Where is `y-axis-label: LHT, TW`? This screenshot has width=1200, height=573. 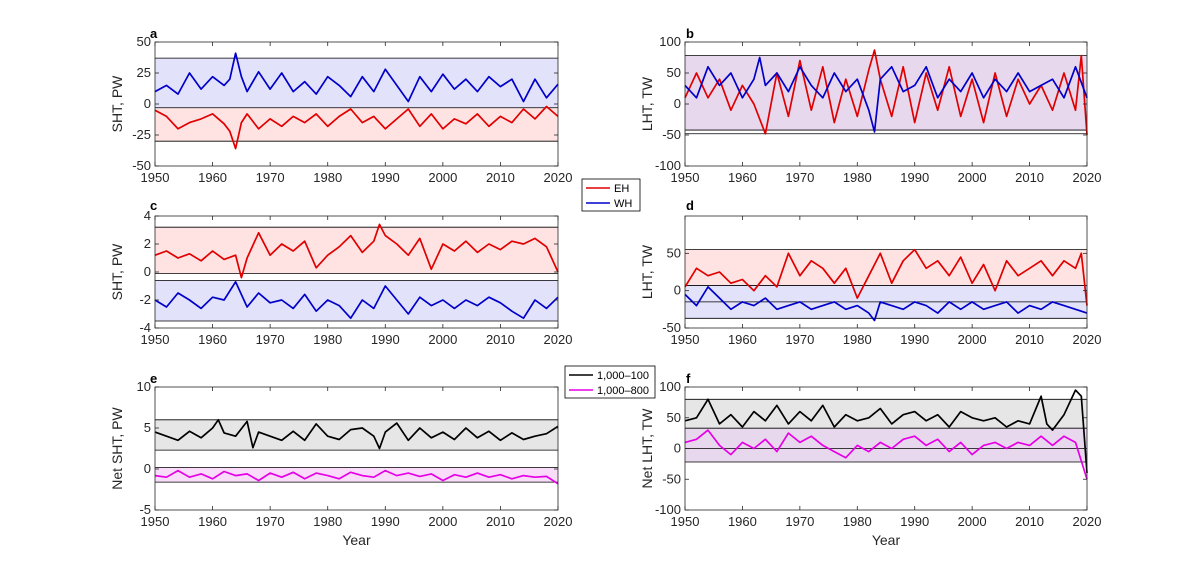
y-axis-label: LHT, TW is located at coordinates (647, 103).